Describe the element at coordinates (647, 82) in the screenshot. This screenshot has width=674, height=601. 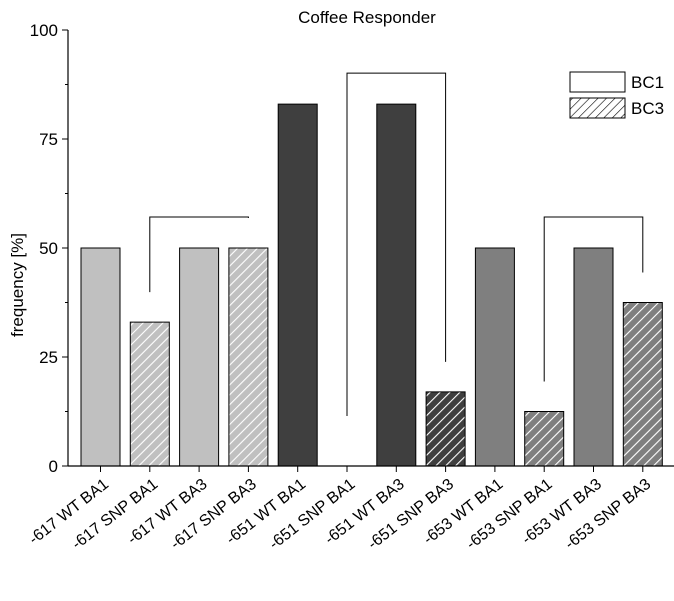
I see `legend-label-bc1: BC1` at that location.